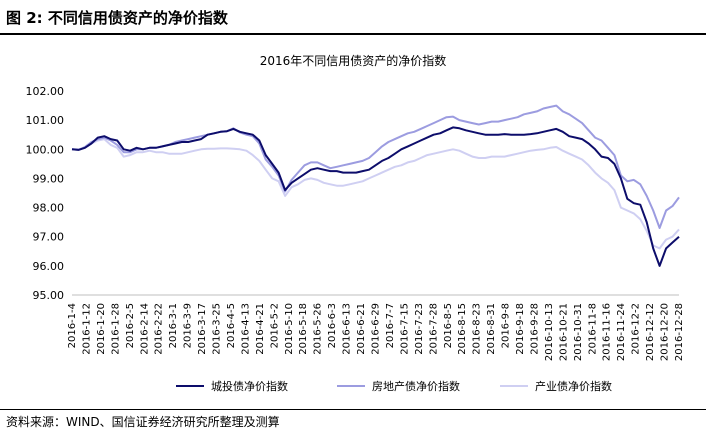 The width and height of the screenshot is (706, 438). I want to click on x-tick-label: 2016-8-23, so click(477, 329).